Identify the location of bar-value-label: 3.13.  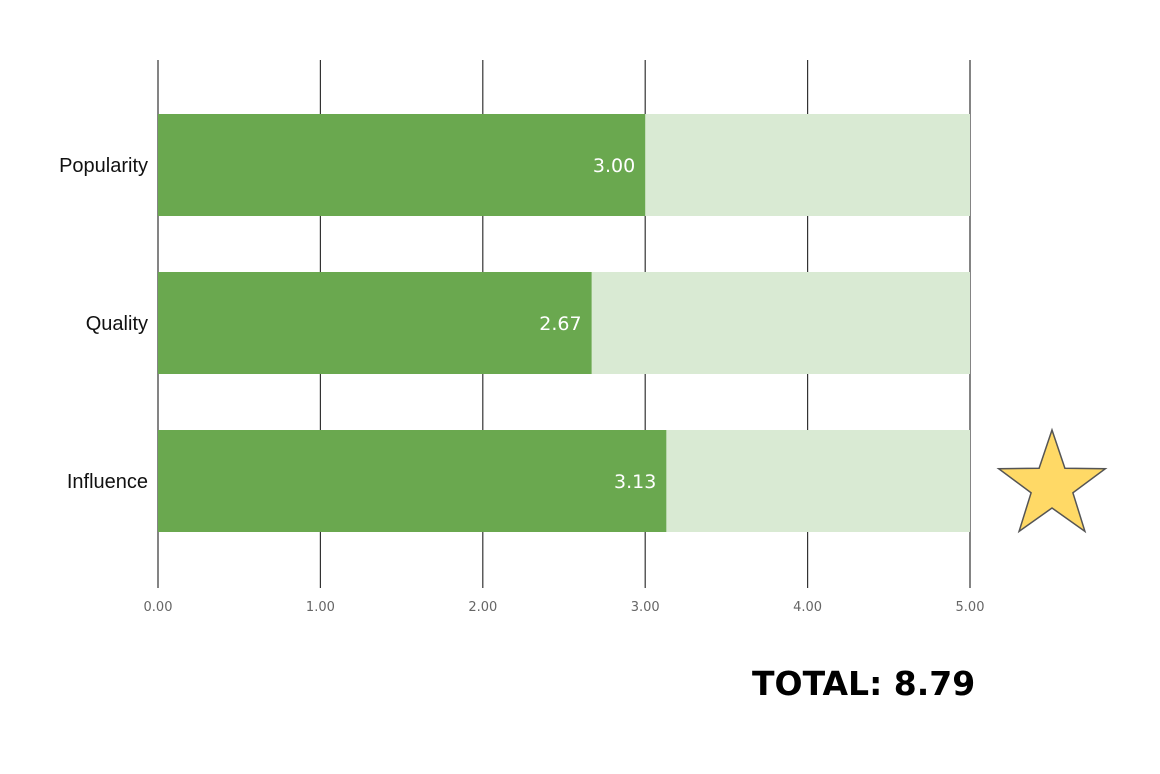
(635, 482).